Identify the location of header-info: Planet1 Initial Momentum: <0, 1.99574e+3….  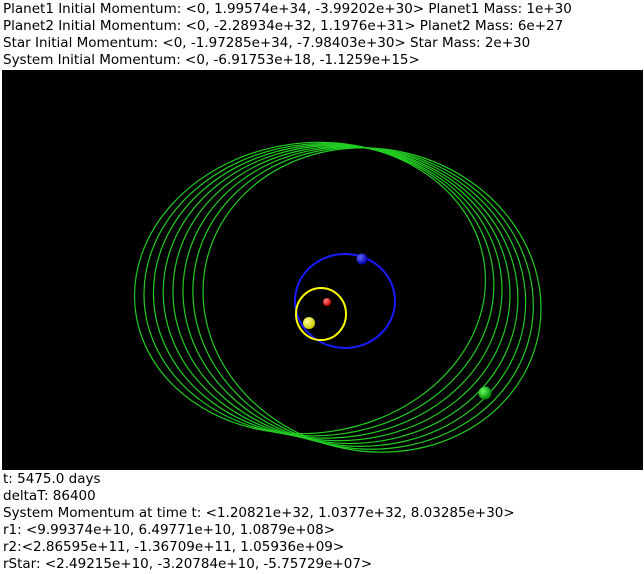
(322, 34).